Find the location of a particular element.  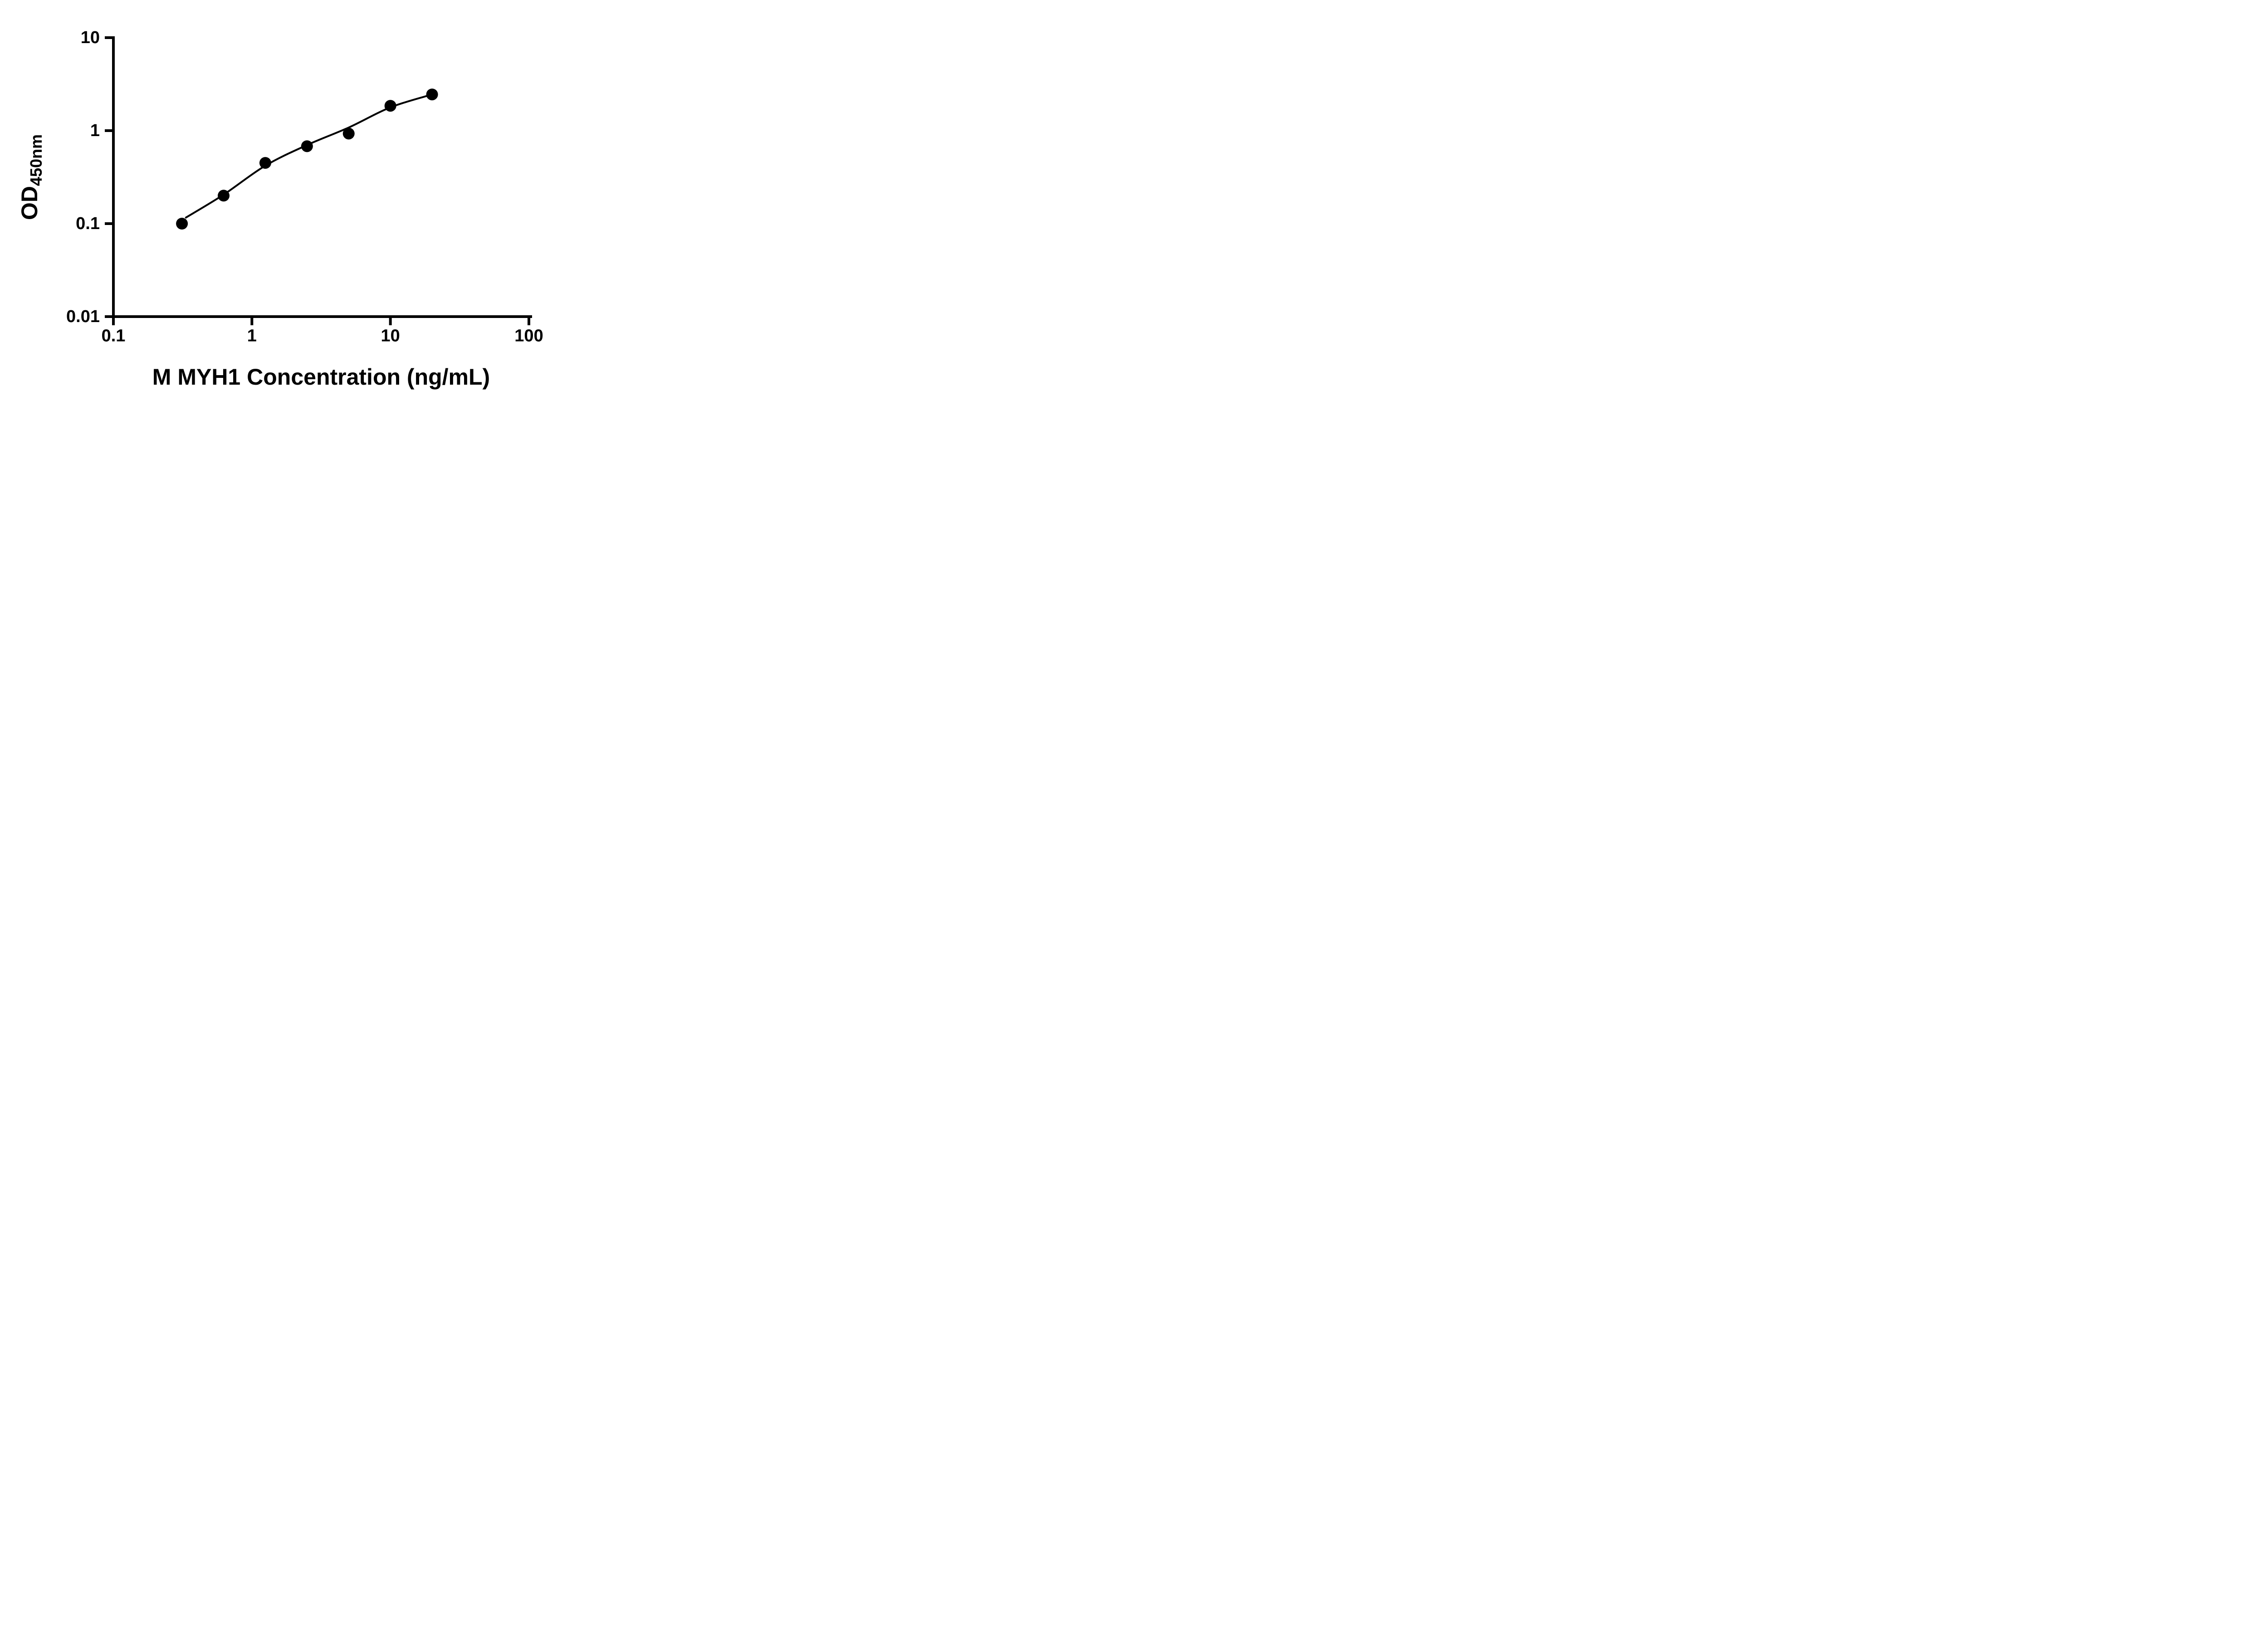

x-tick-label: 1 is located at coordinates (252, 335).